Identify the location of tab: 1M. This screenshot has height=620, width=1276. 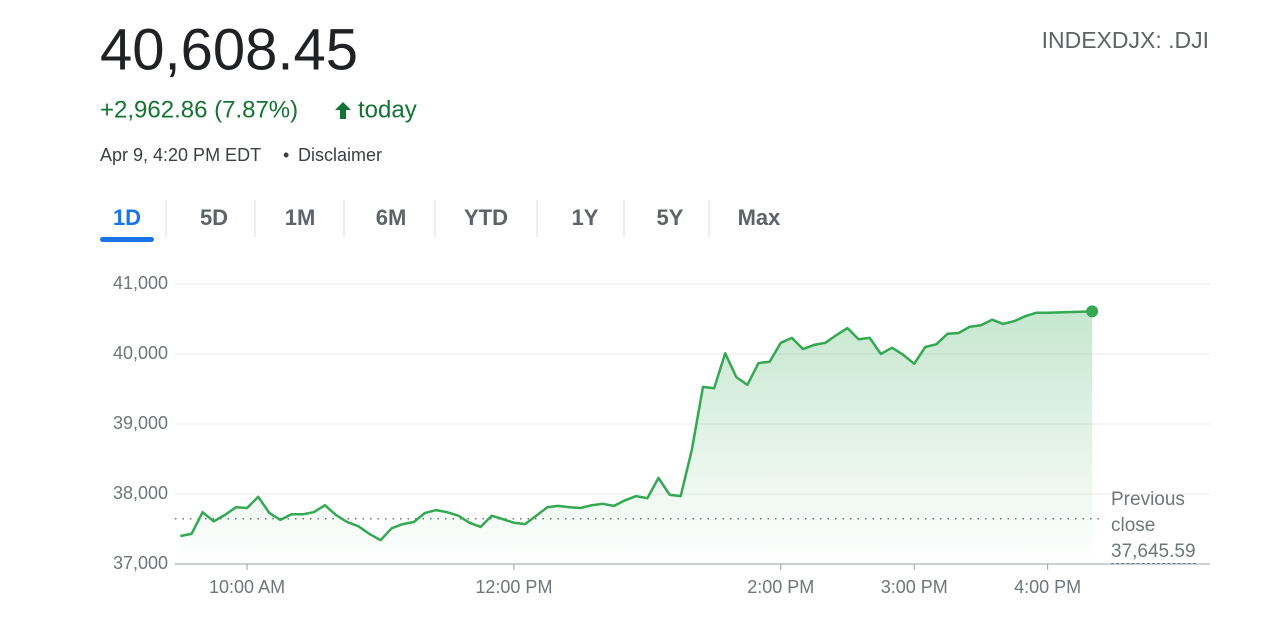
(300, 217).